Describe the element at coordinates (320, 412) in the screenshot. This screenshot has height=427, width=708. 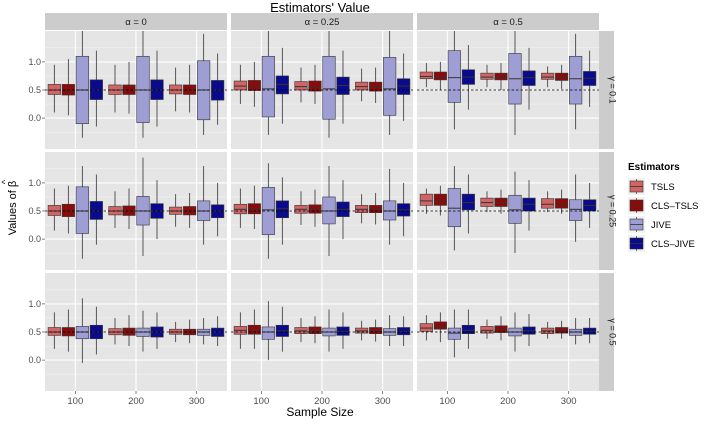
I see `x-axis-title: Sample Size` at that location.